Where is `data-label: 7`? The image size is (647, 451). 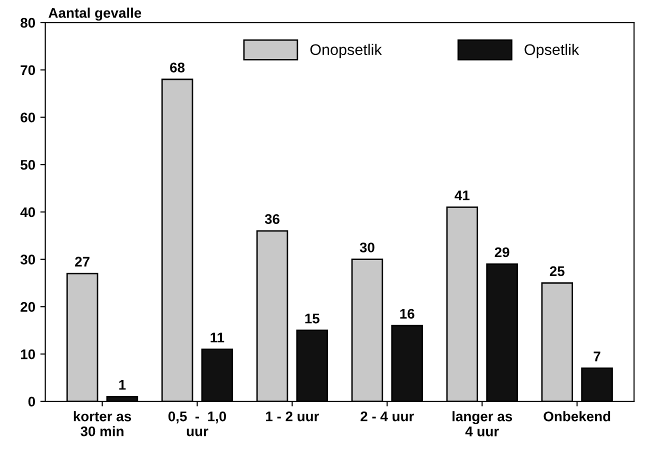 data-label: 7 is located at coordinates (597, 357).